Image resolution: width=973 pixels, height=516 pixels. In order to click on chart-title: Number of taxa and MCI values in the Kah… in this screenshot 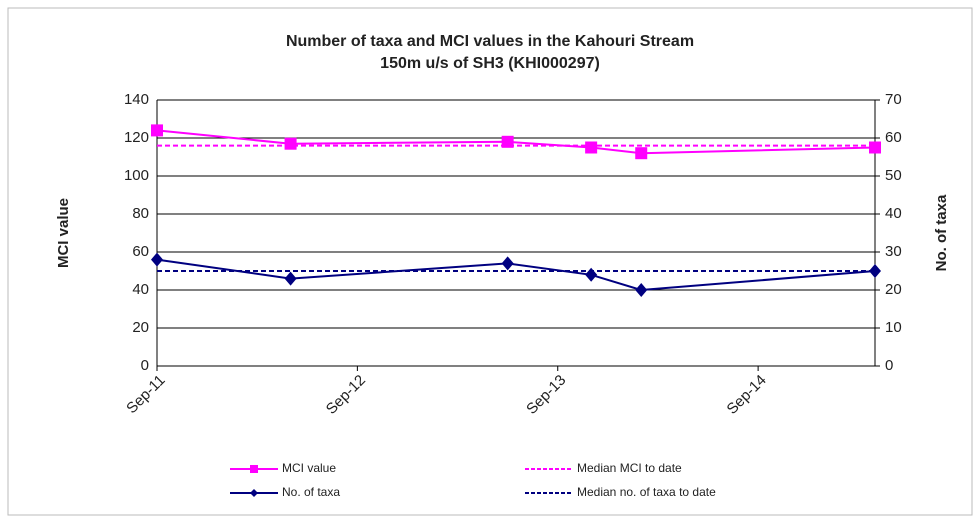, I will do `click(490, 41)`.